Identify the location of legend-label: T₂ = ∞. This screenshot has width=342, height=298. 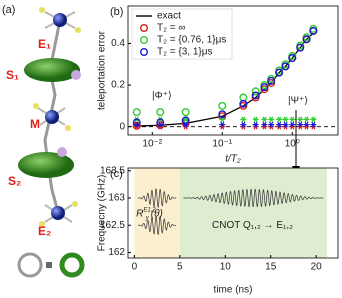
(171, 28).